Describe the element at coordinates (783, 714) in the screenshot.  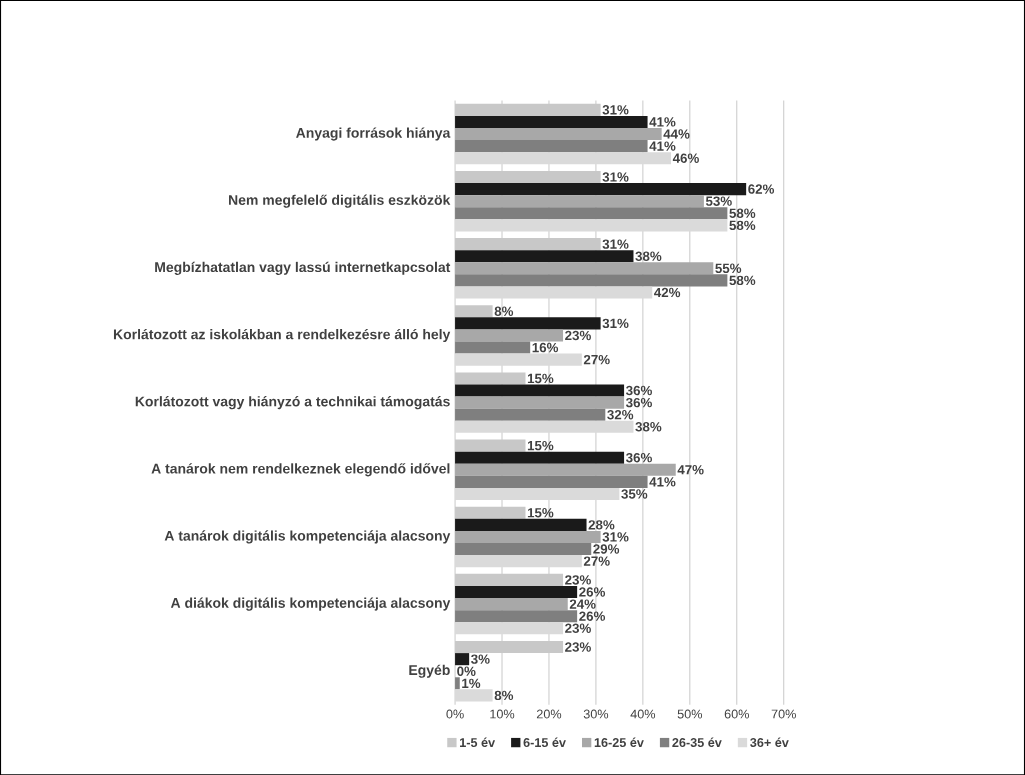
I see `x-tick-label: 70%` at that location.